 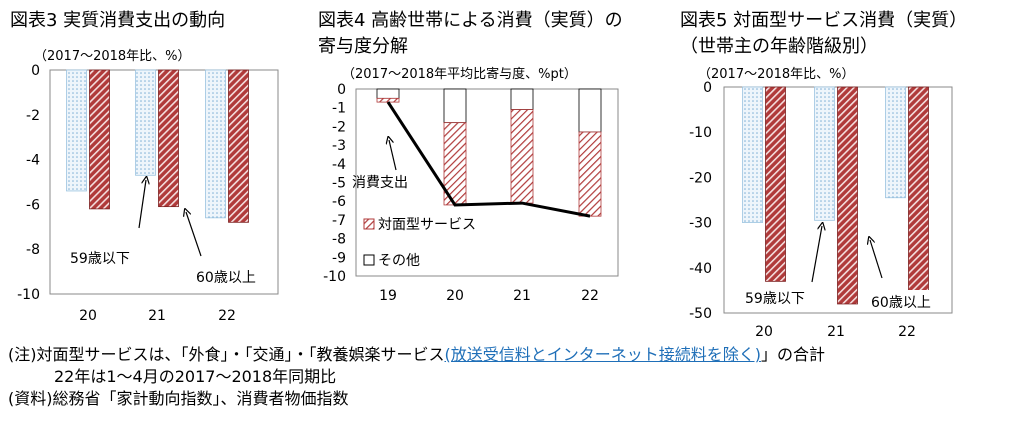 I want to click on chart2-unit: （2017～2018年平均比寄与度、%pt）, so click(x=459, y=74).